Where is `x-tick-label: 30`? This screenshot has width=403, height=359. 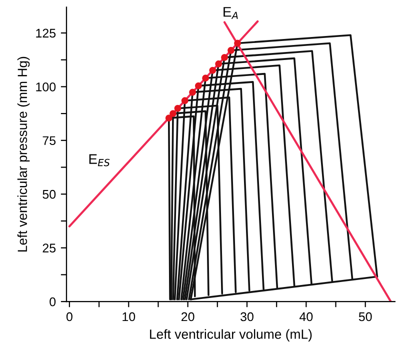 x-tick-label: 30 is located at coordinates (247, 317).